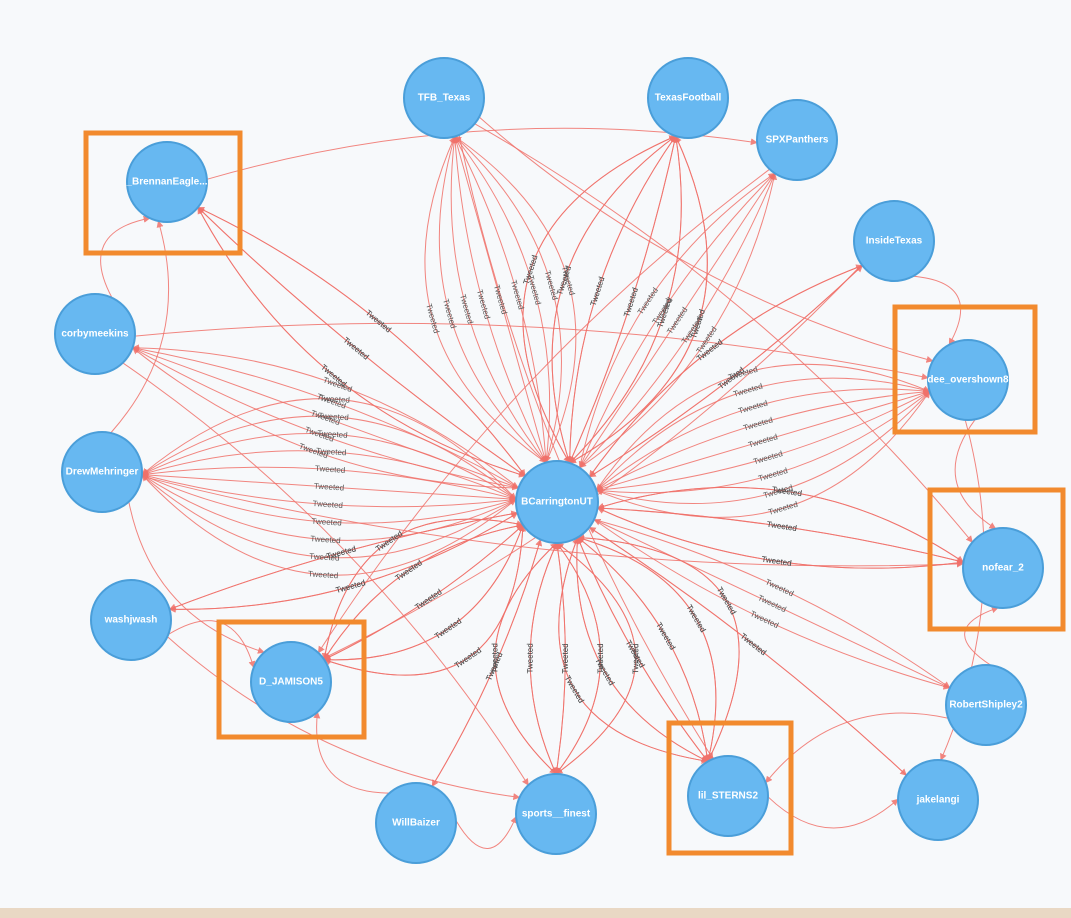 This screenshot has height=918, width=1071. I want to click on node-insidetexas: InsideTexas, so click(894, 241).